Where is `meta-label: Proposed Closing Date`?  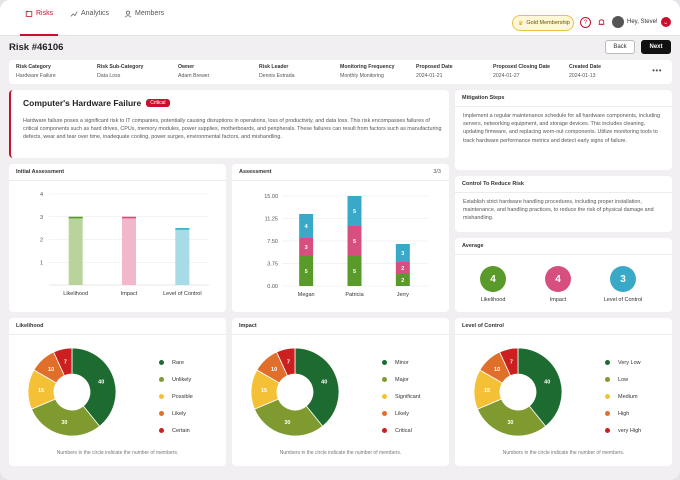 meta-label: Proposed Closing Date is located at coordinates (522, 67).